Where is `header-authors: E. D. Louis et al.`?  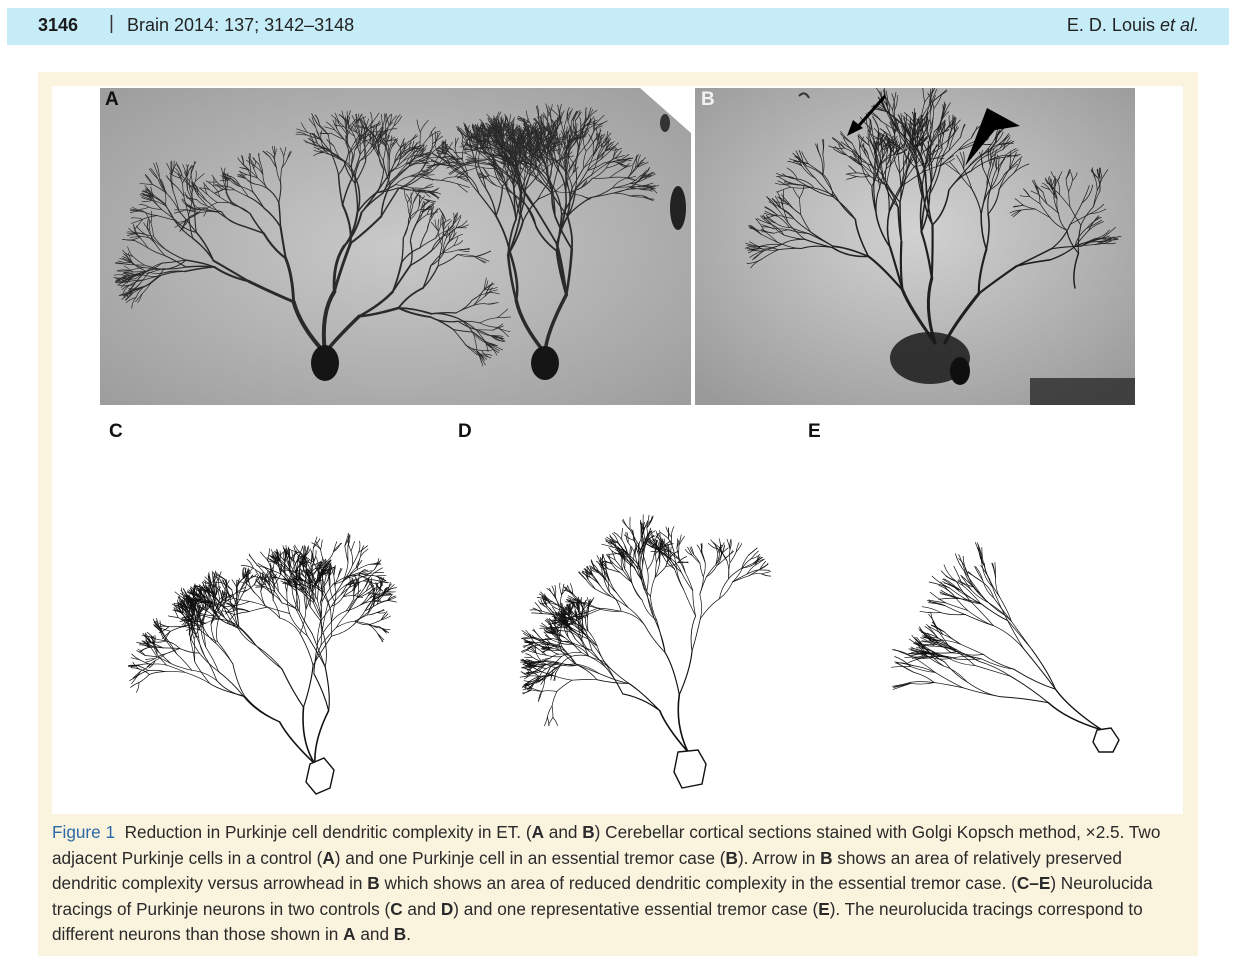
header-authors: E. D. Louis et al. is located at coordinates (1132, 25).